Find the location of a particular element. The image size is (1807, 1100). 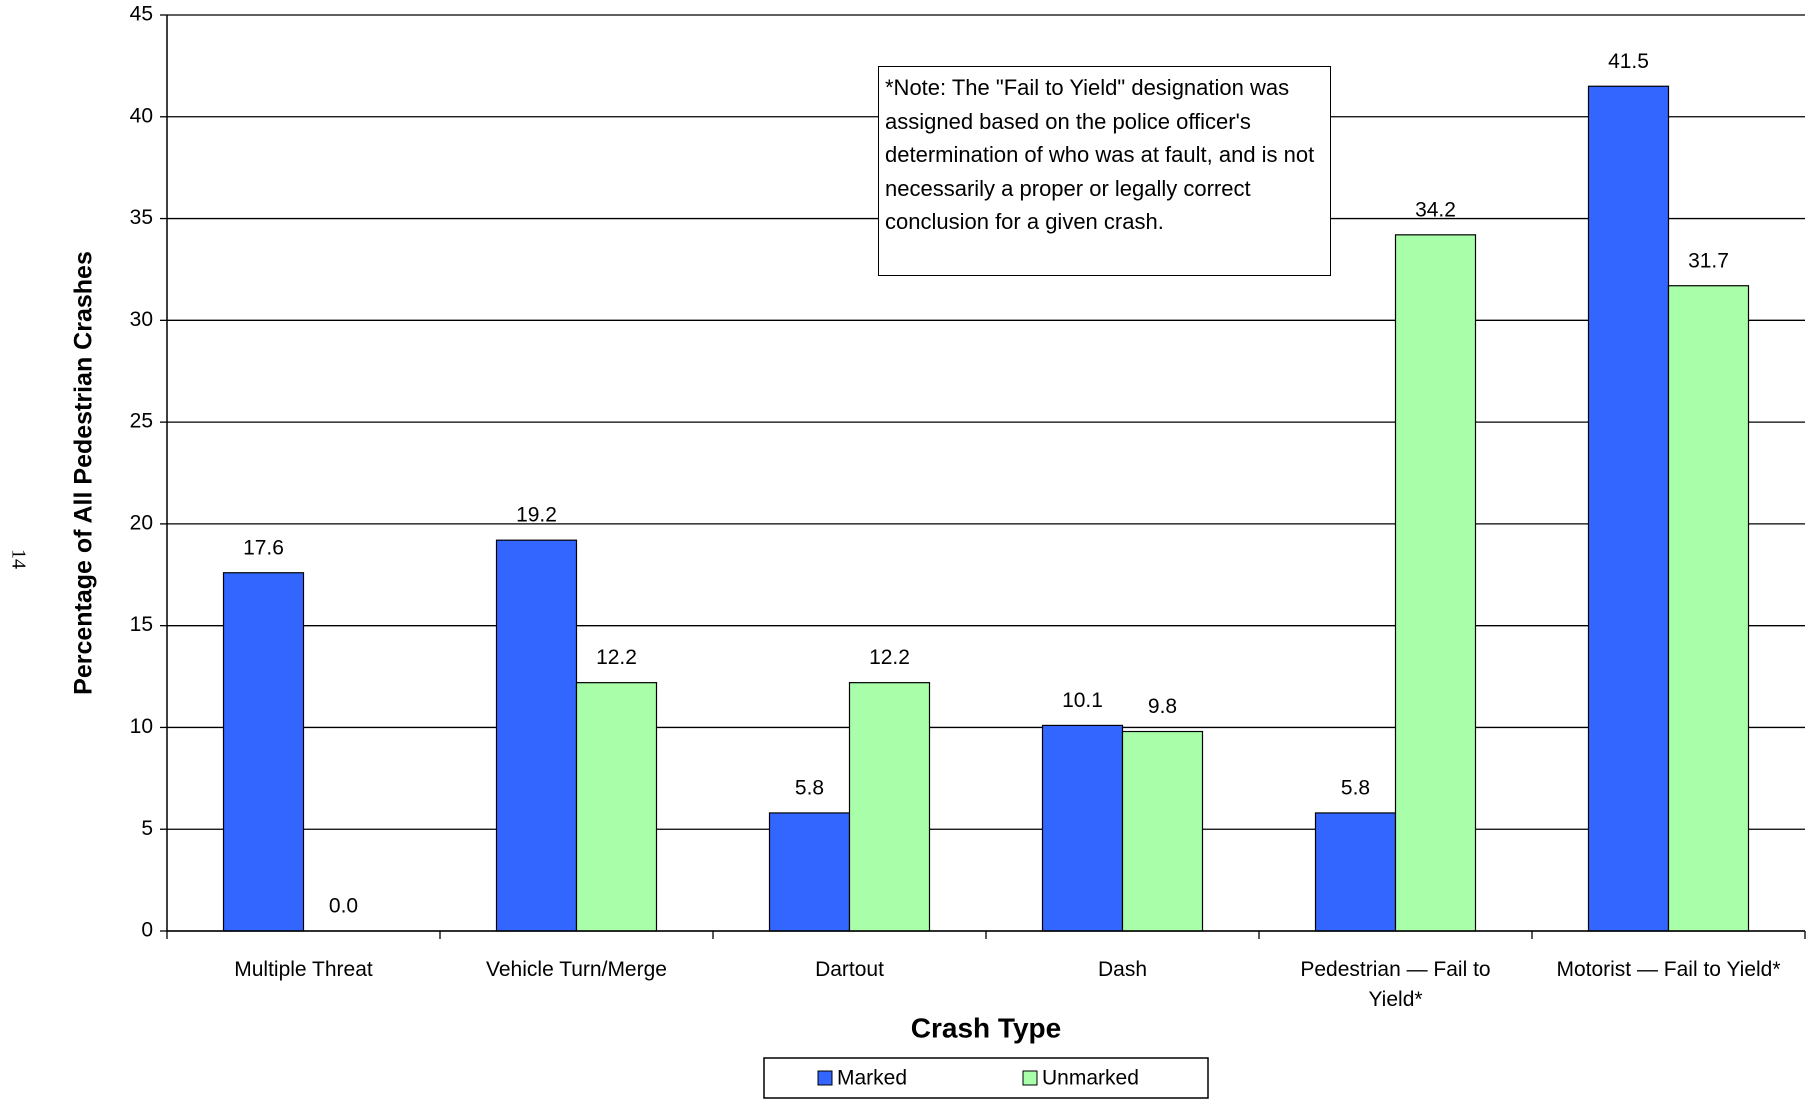

y-tick-label: 15 is located at coordinates (141, 624).